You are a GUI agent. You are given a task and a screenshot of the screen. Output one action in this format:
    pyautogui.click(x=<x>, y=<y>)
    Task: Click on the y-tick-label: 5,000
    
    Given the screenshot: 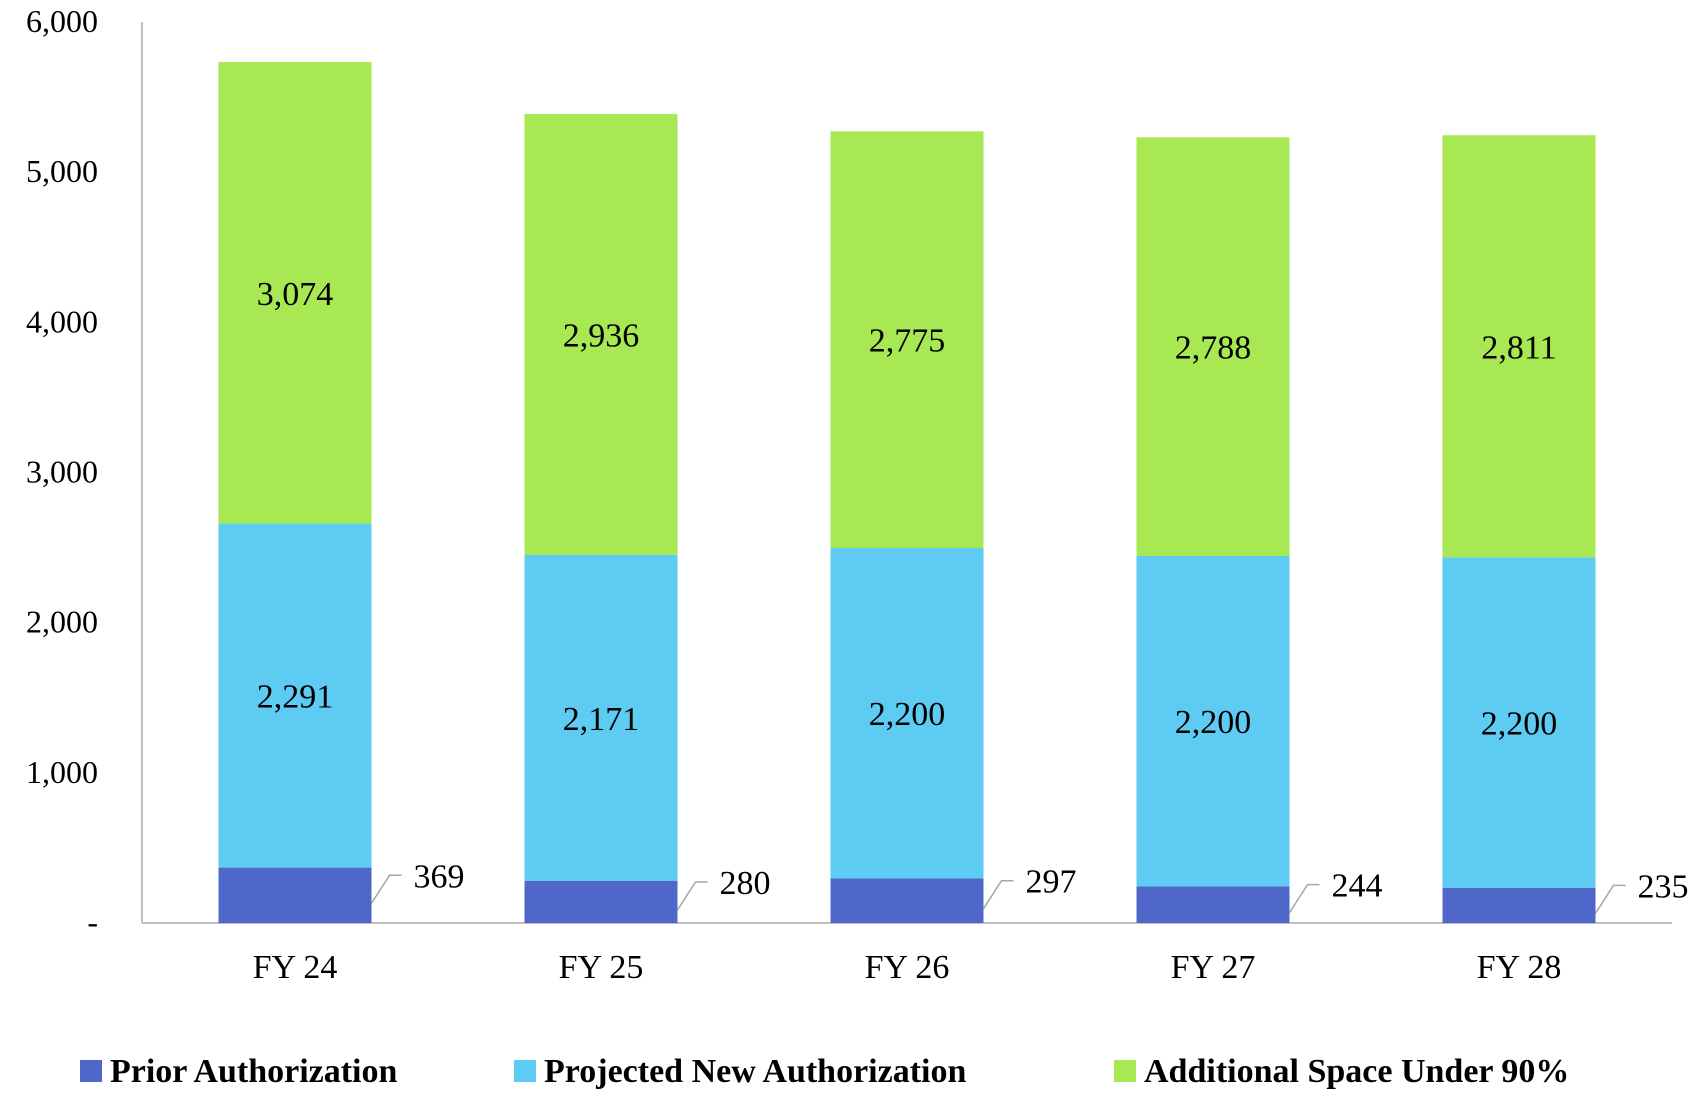 What is the action you would take?
    pyautogui.click(x=62, y=171)
    